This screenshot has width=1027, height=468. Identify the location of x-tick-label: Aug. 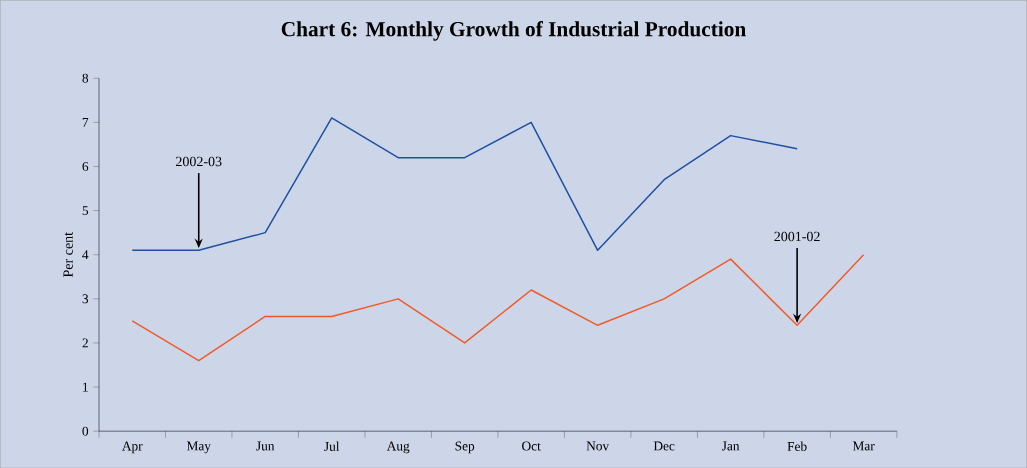
(398, 447).